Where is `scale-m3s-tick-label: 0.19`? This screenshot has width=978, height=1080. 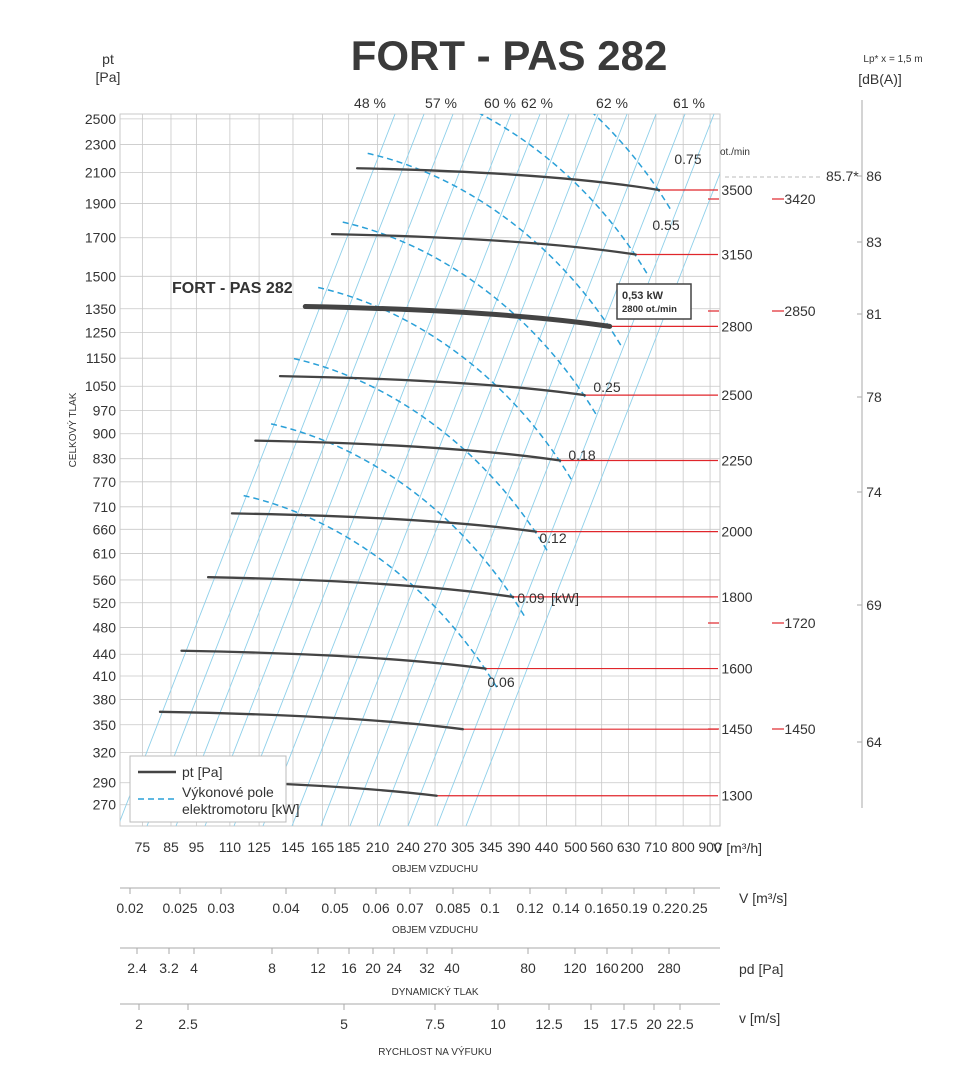
scale-m3s-tick-label: 0.19 is located at coordinates (633, 908).